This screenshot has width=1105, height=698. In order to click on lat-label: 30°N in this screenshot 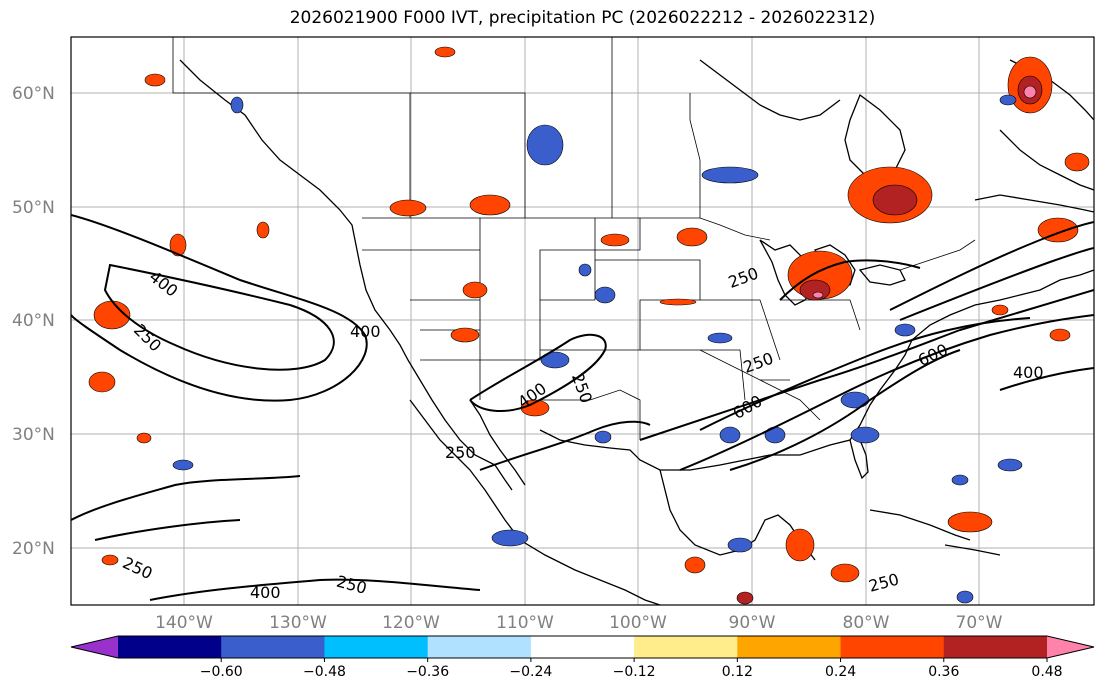, I will do `click(33, 435)`.